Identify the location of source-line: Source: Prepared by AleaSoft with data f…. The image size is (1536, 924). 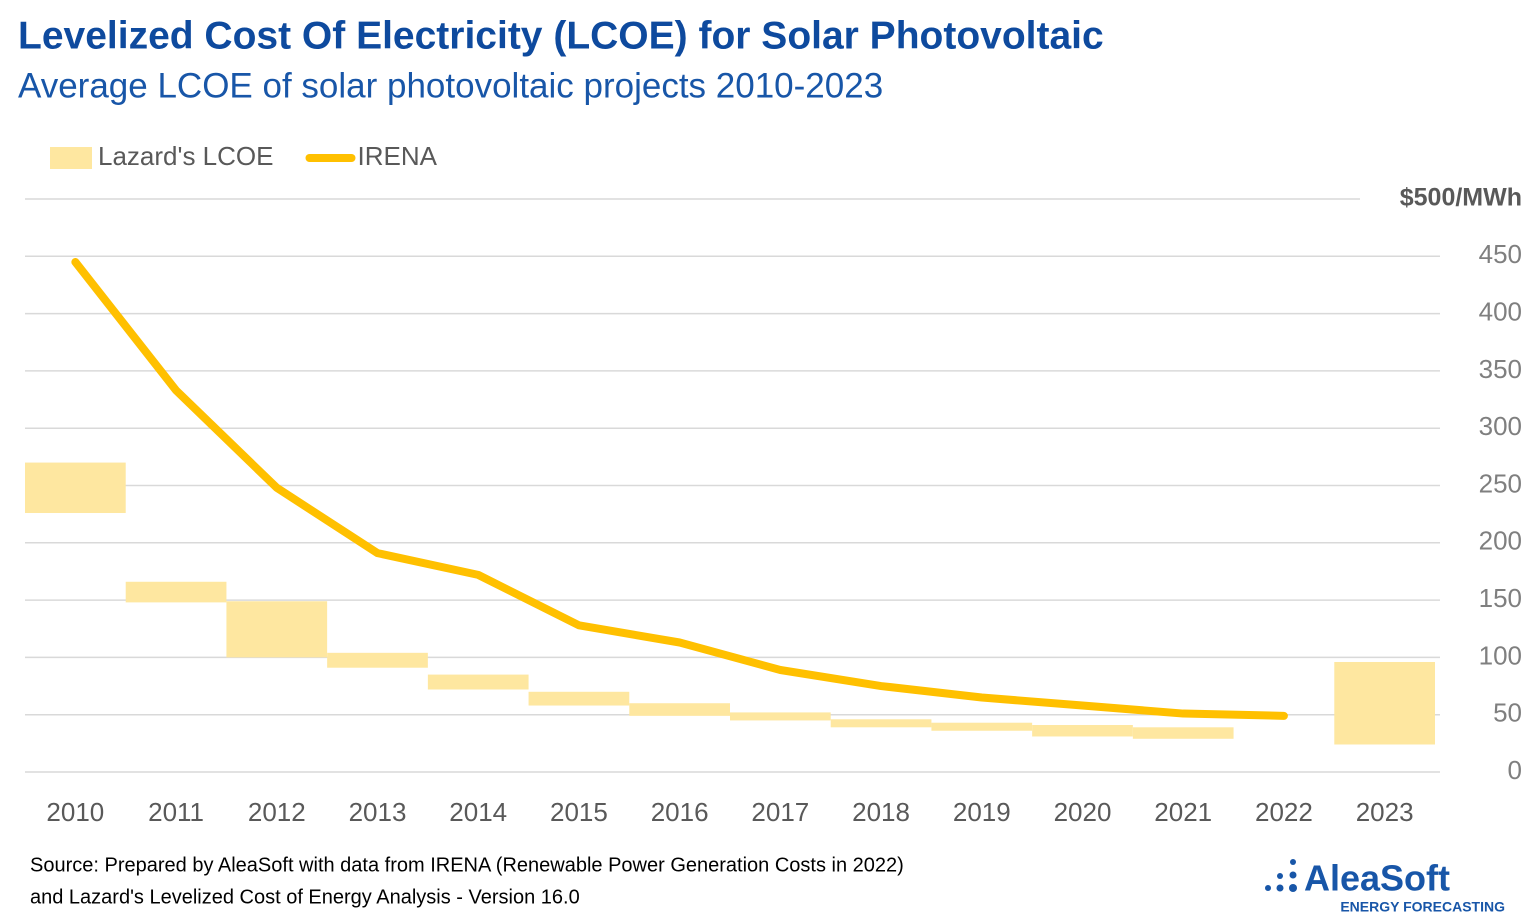
(467, 865).